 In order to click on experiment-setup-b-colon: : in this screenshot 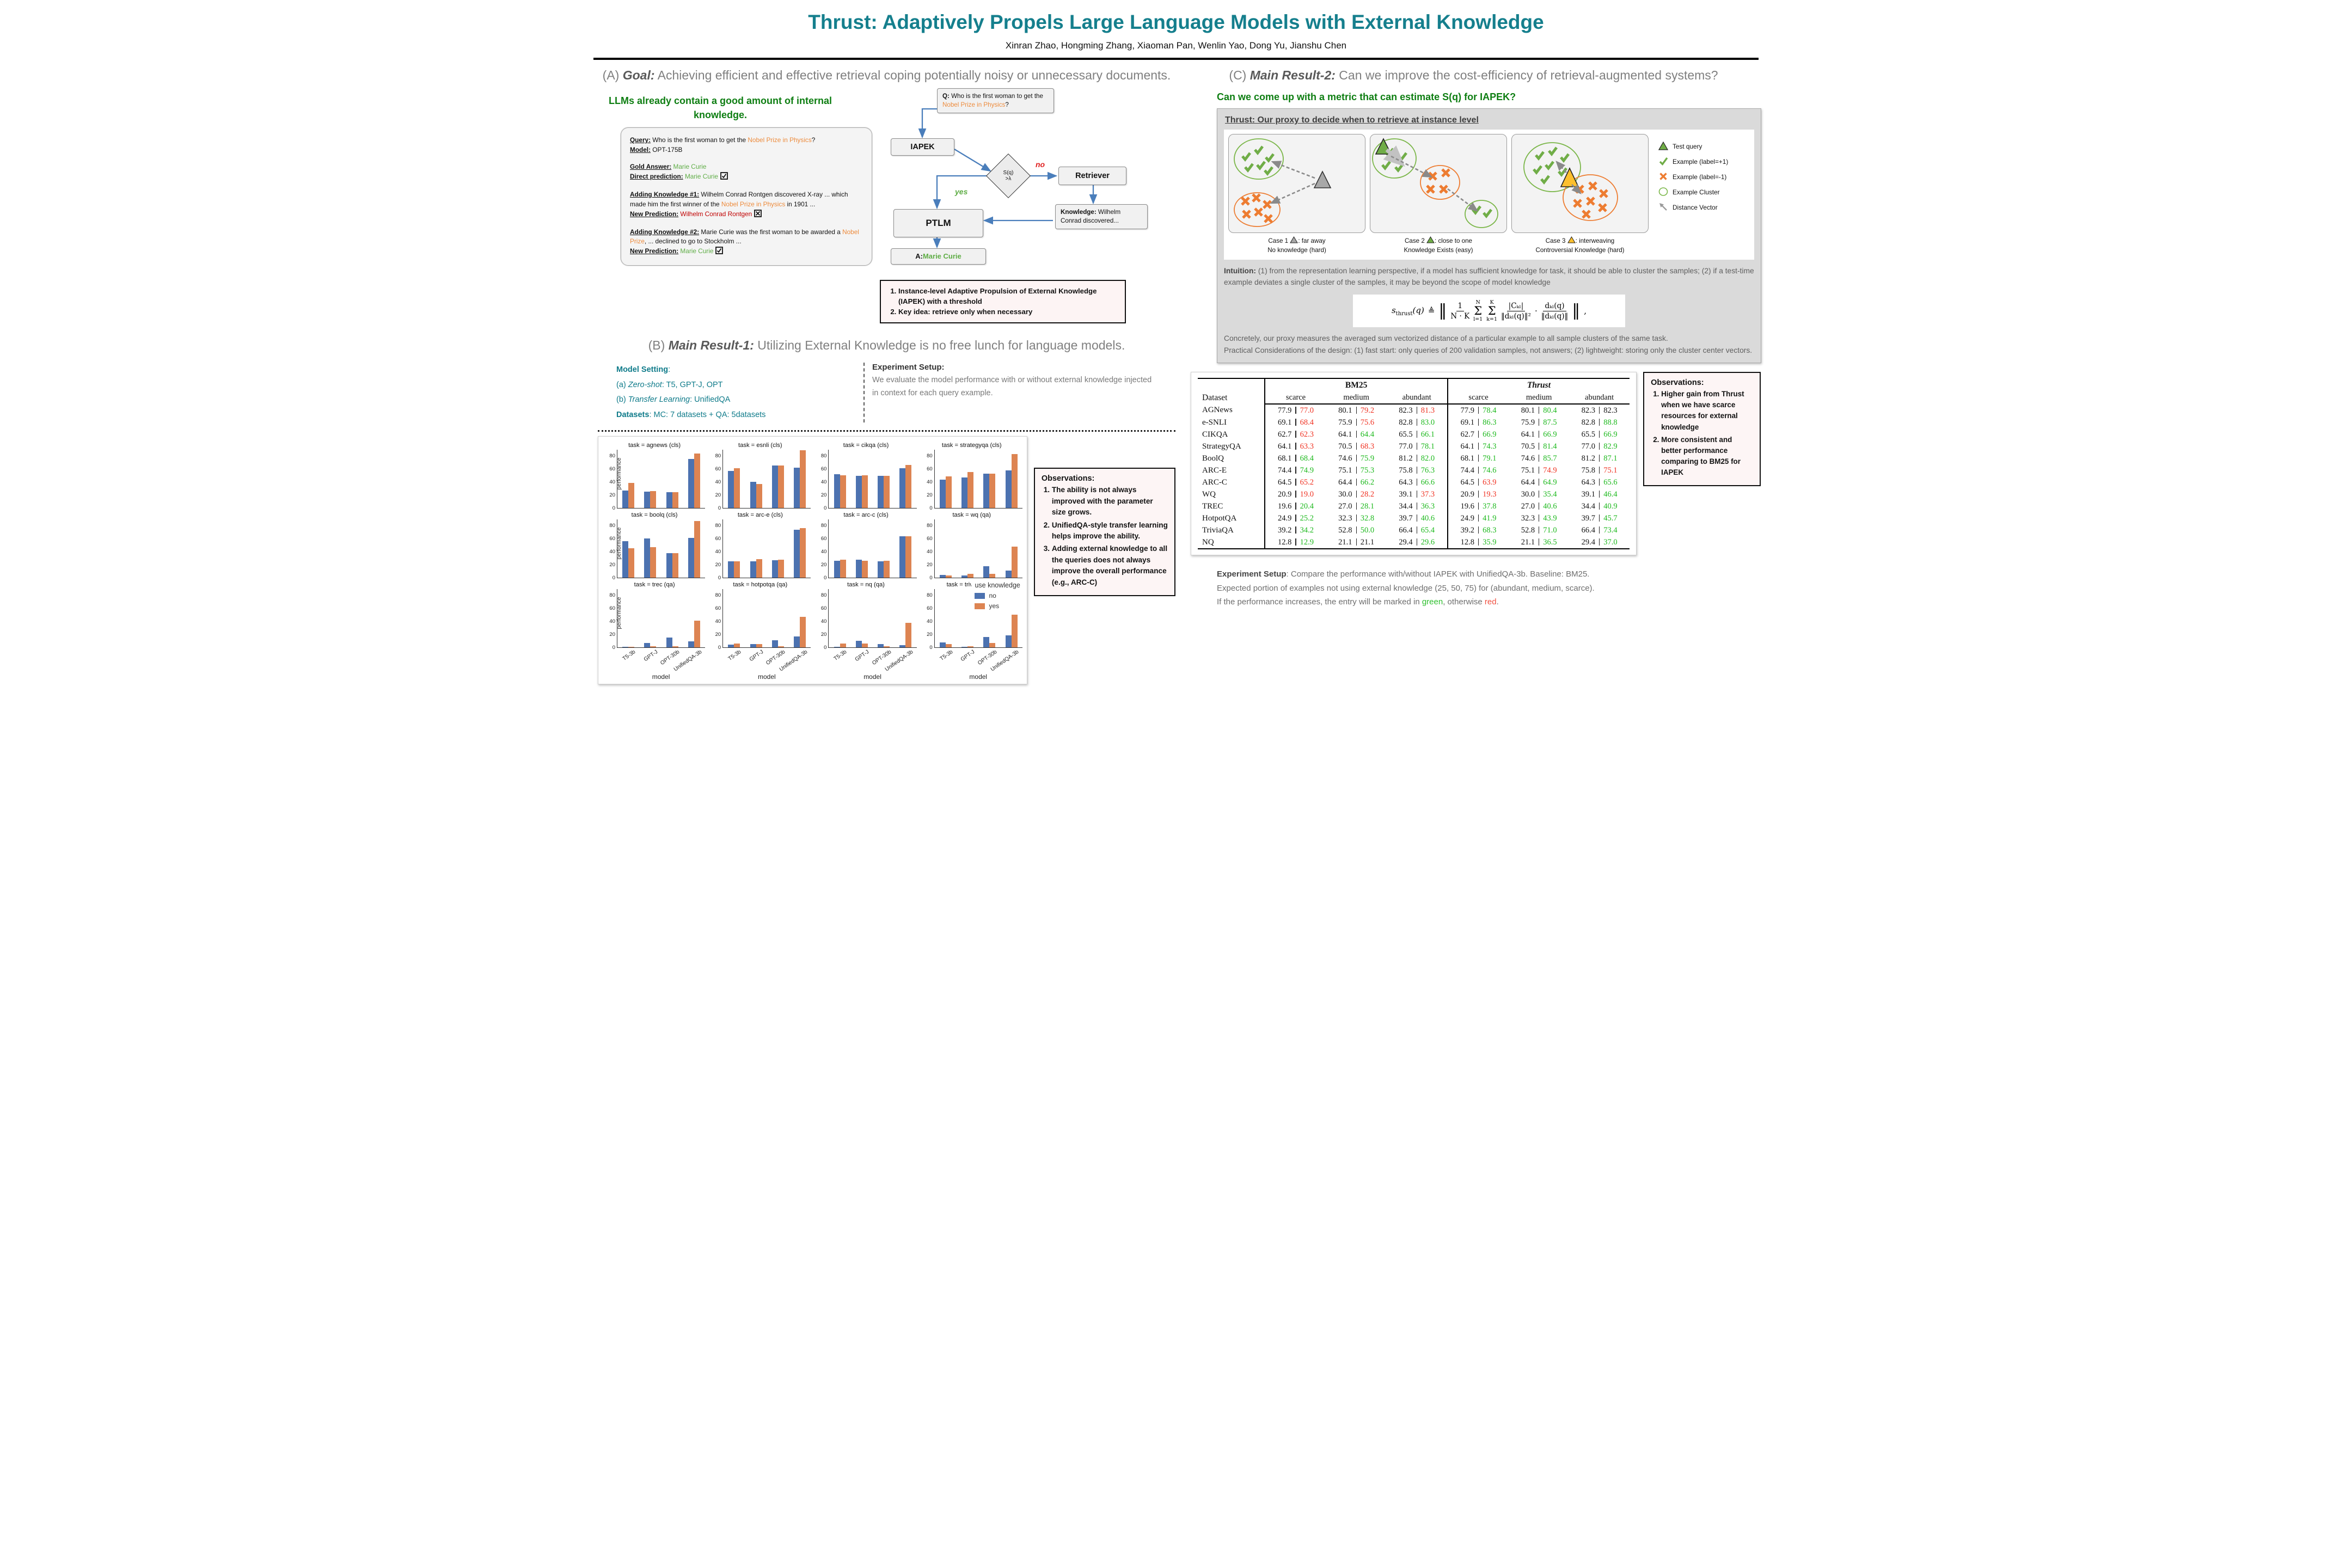, I will do `click(943, 367)`.